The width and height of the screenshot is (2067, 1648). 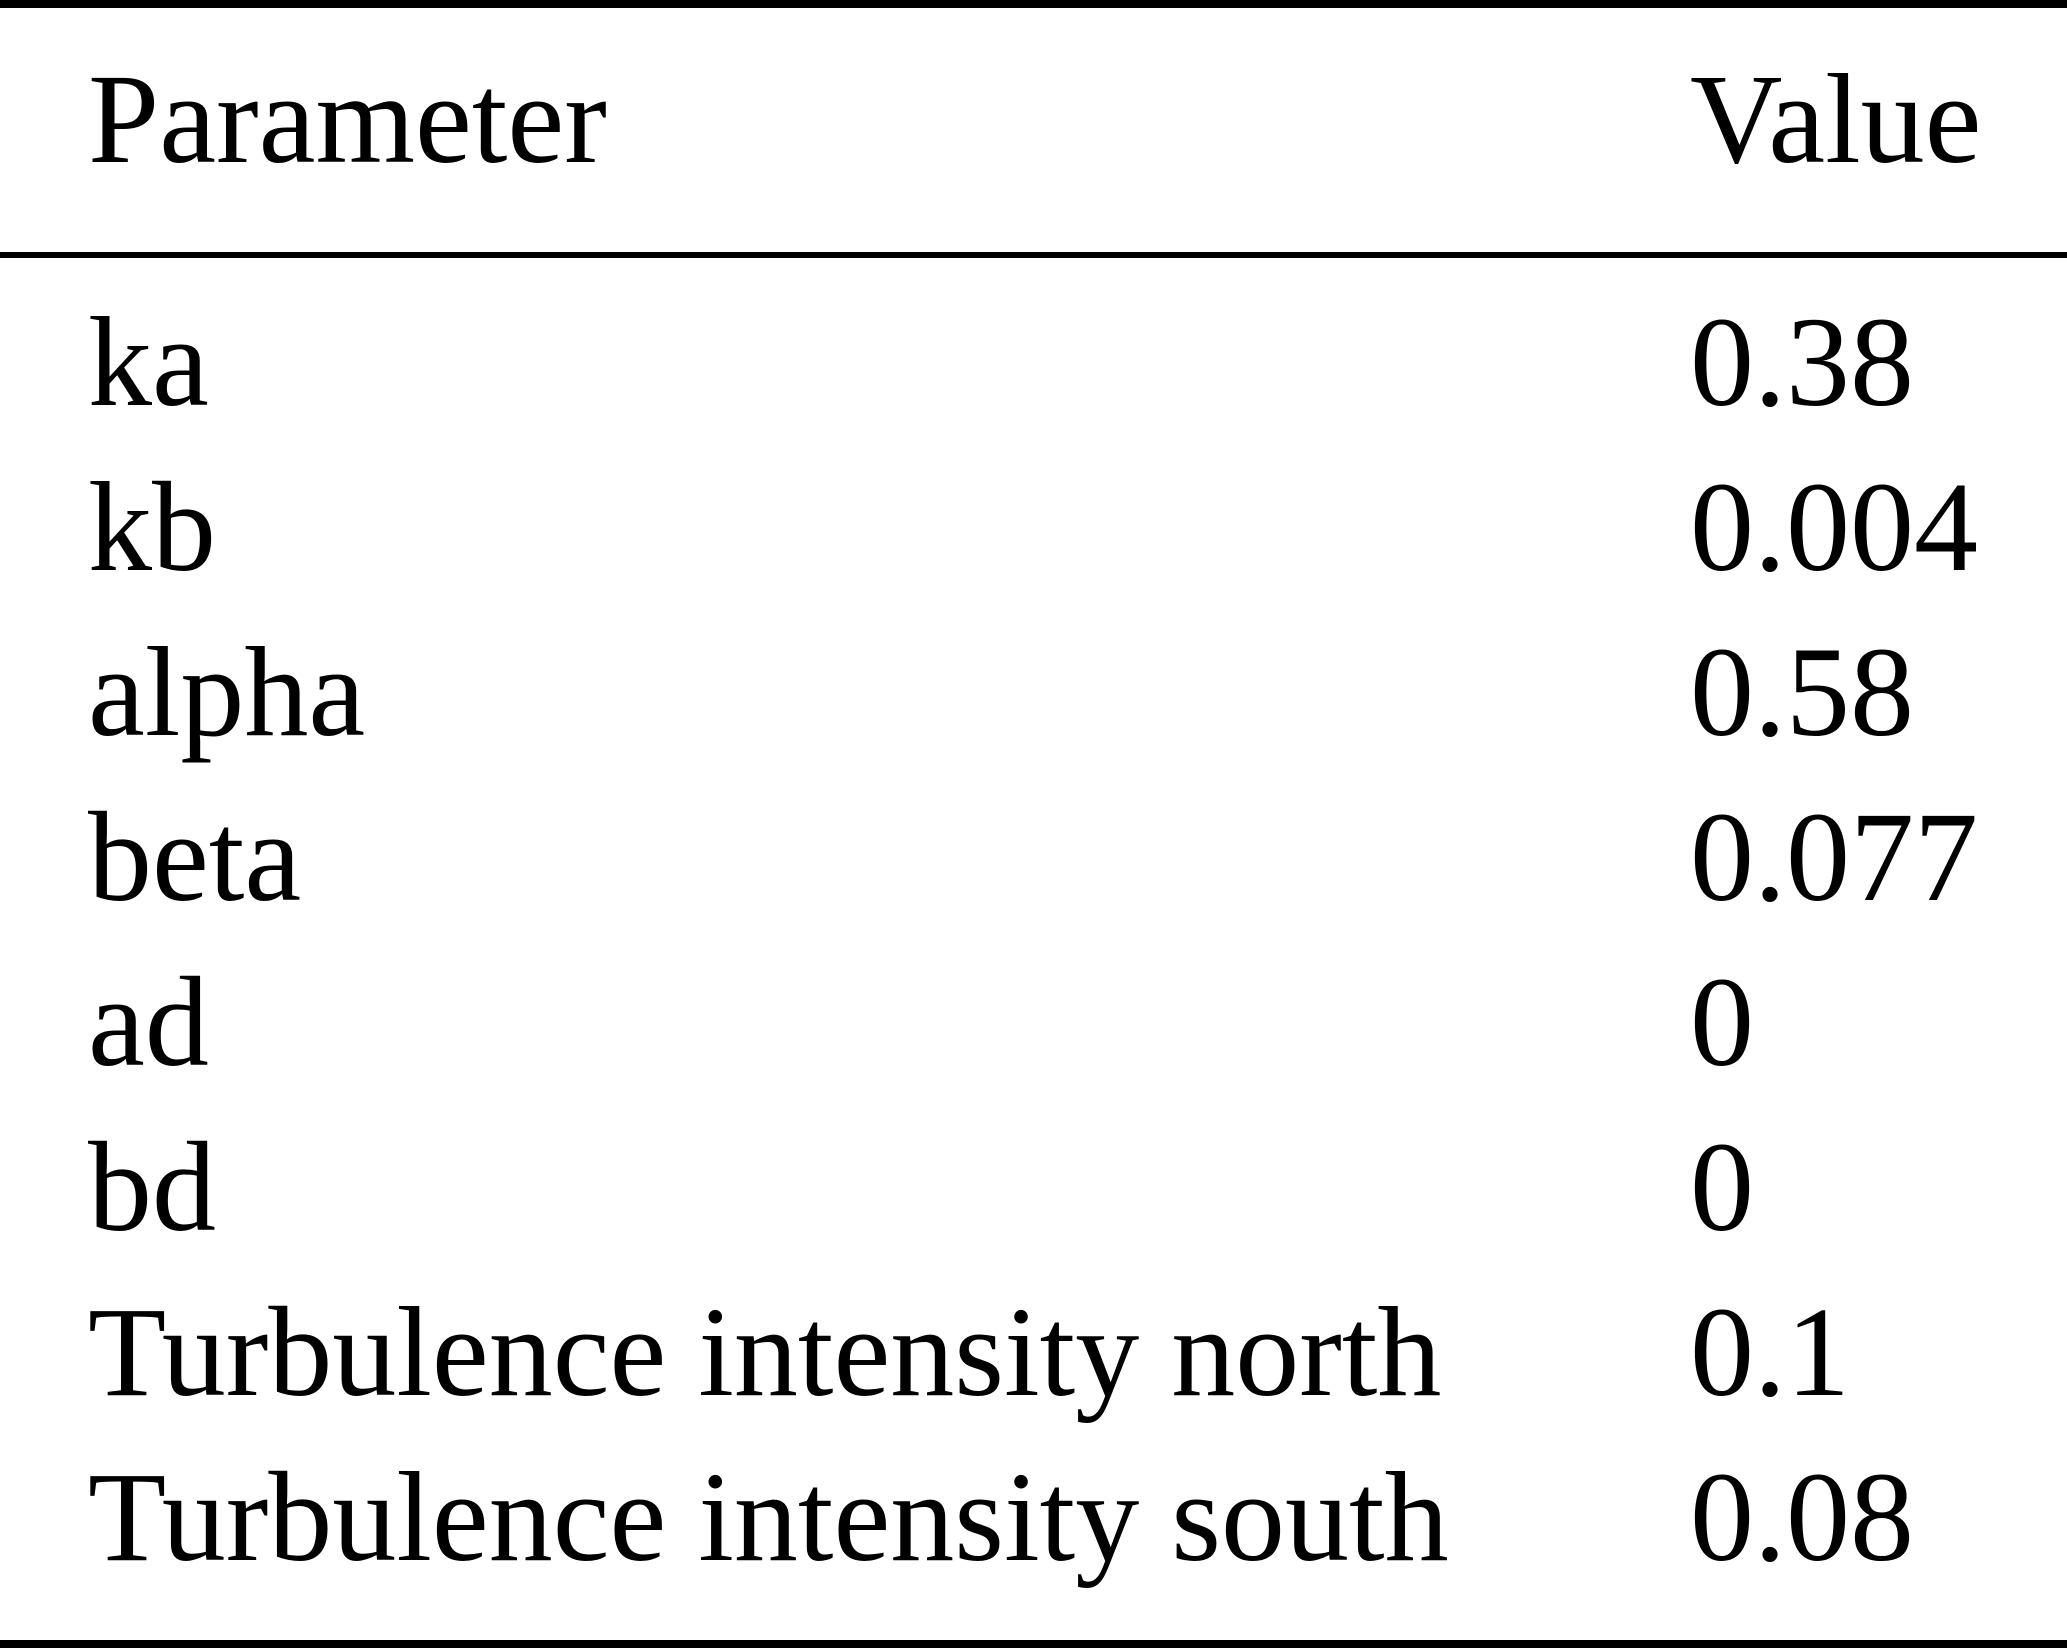 I want to click on parameter-cell: beta, so click(x=195, y=857).